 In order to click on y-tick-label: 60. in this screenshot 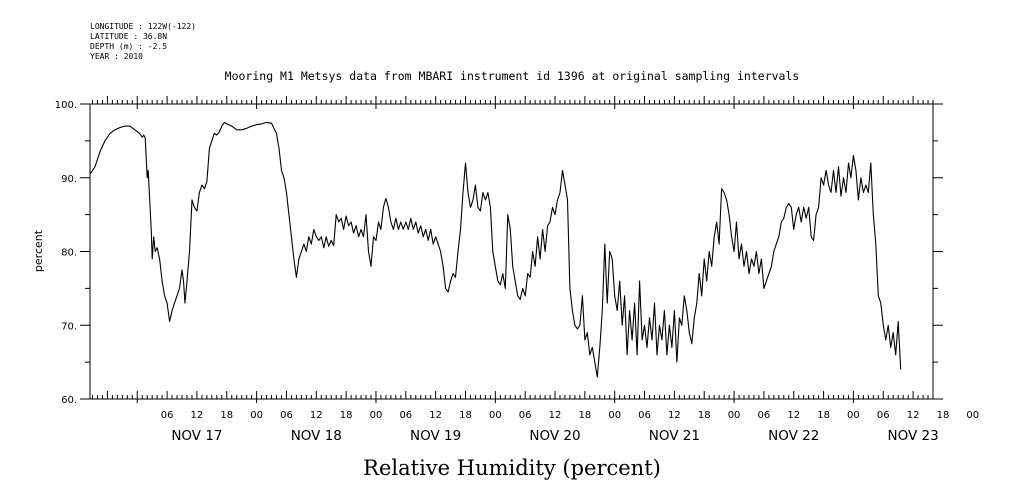, I will do `click(69, 400)`.